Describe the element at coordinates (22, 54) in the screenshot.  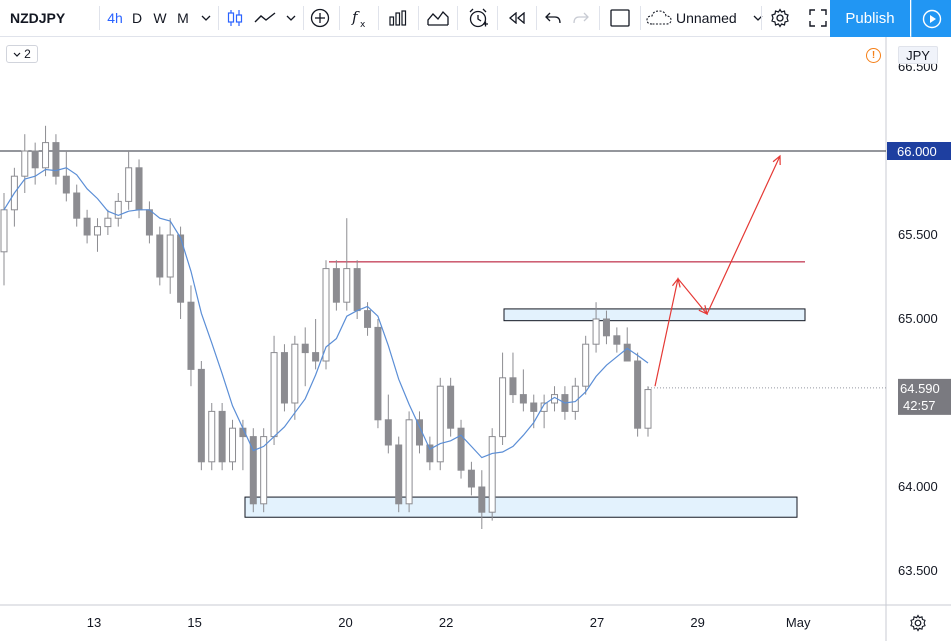
I see `indicator-legend-toggle: 2` at that location.